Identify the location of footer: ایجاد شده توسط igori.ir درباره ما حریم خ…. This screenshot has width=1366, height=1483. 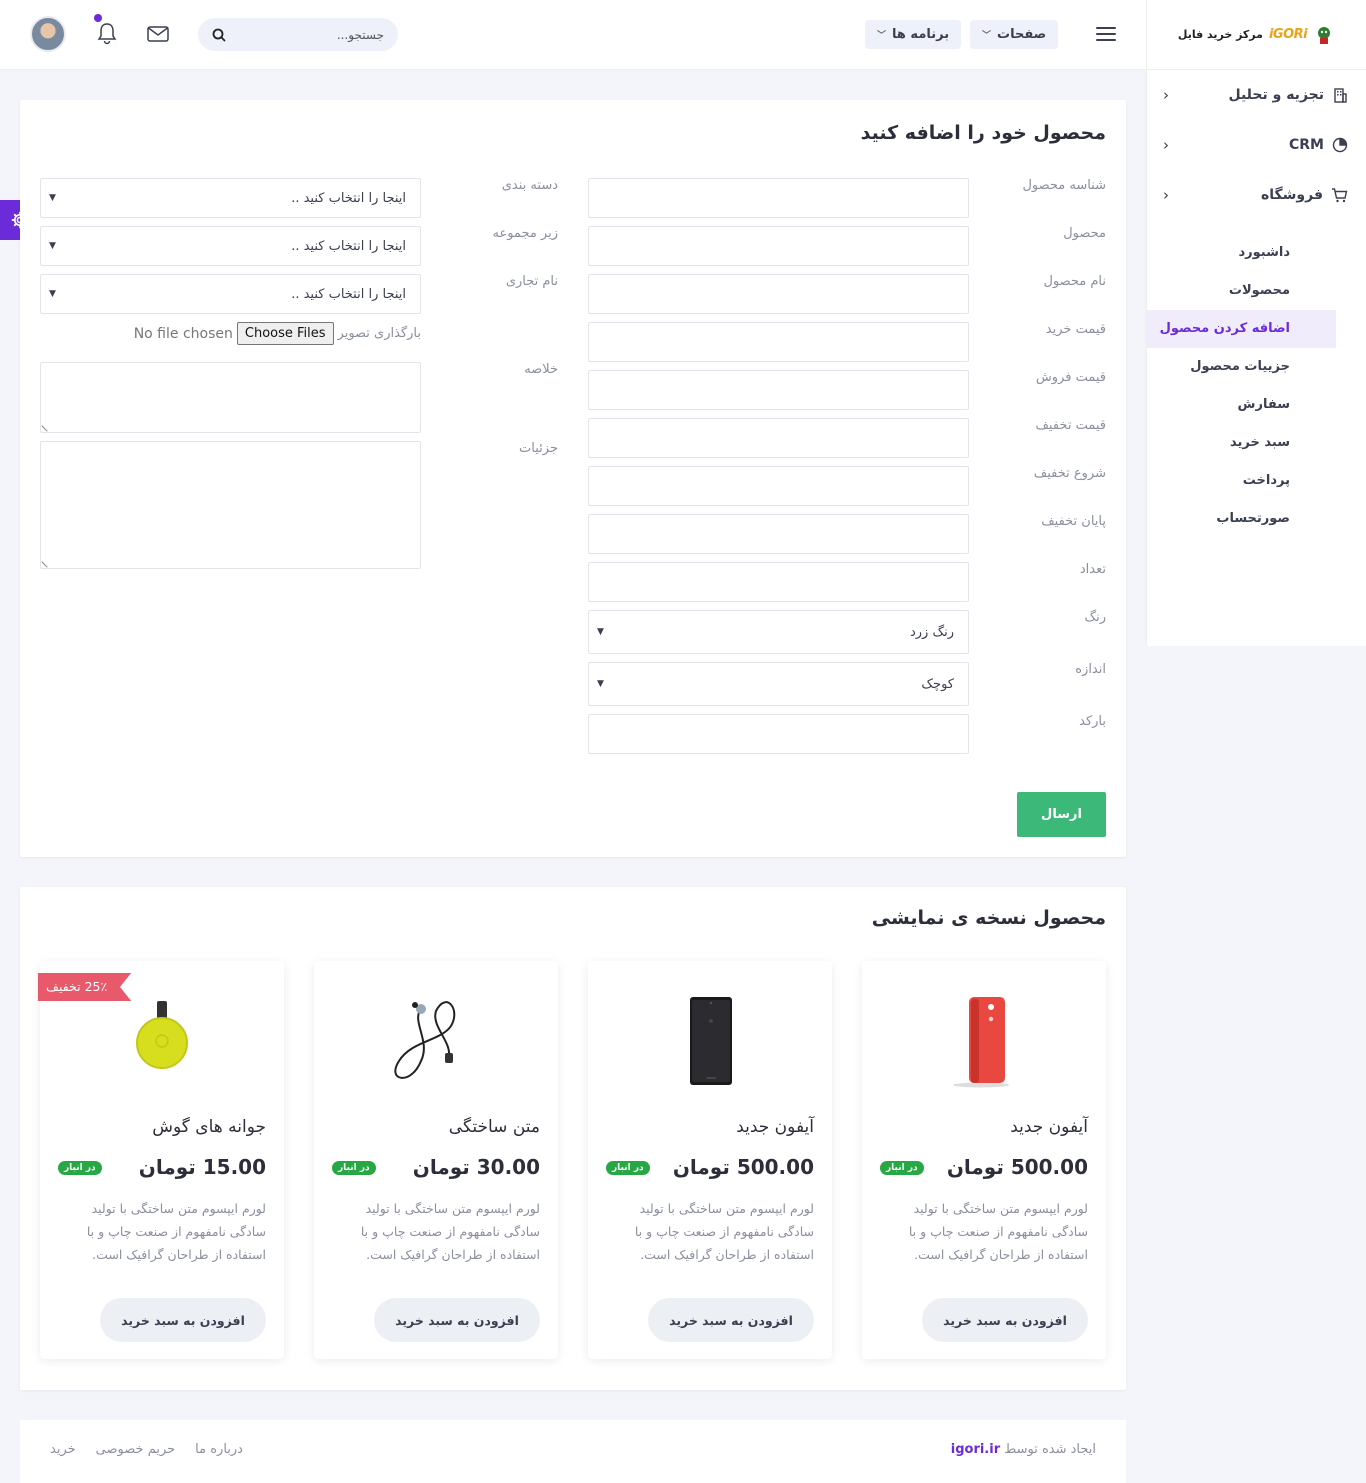
(573, 1451).